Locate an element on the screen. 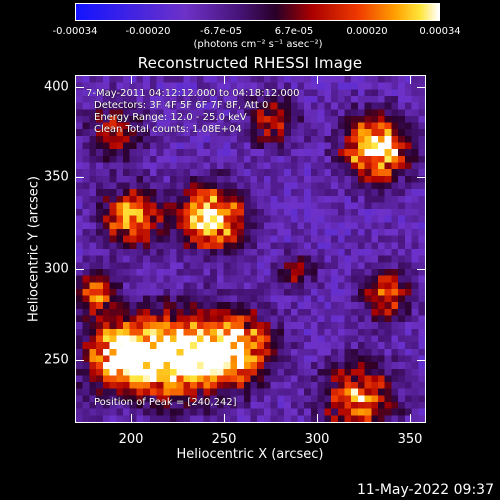 The image size is (500, 500). colorbar-tick-label: -6.7e-05 is located at coordinates (221, 31).